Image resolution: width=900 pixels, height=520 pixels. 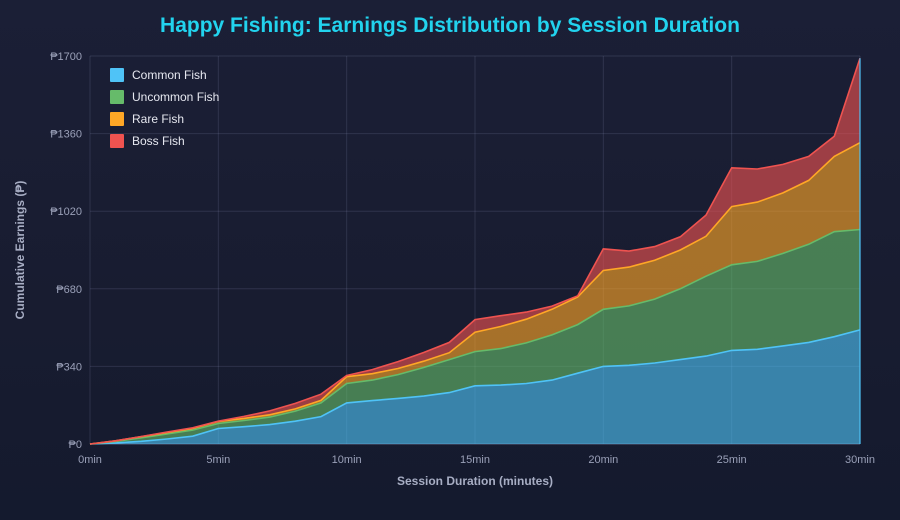 I want to click on y-tick-label: ₱1020, so click(x=66, y=212).